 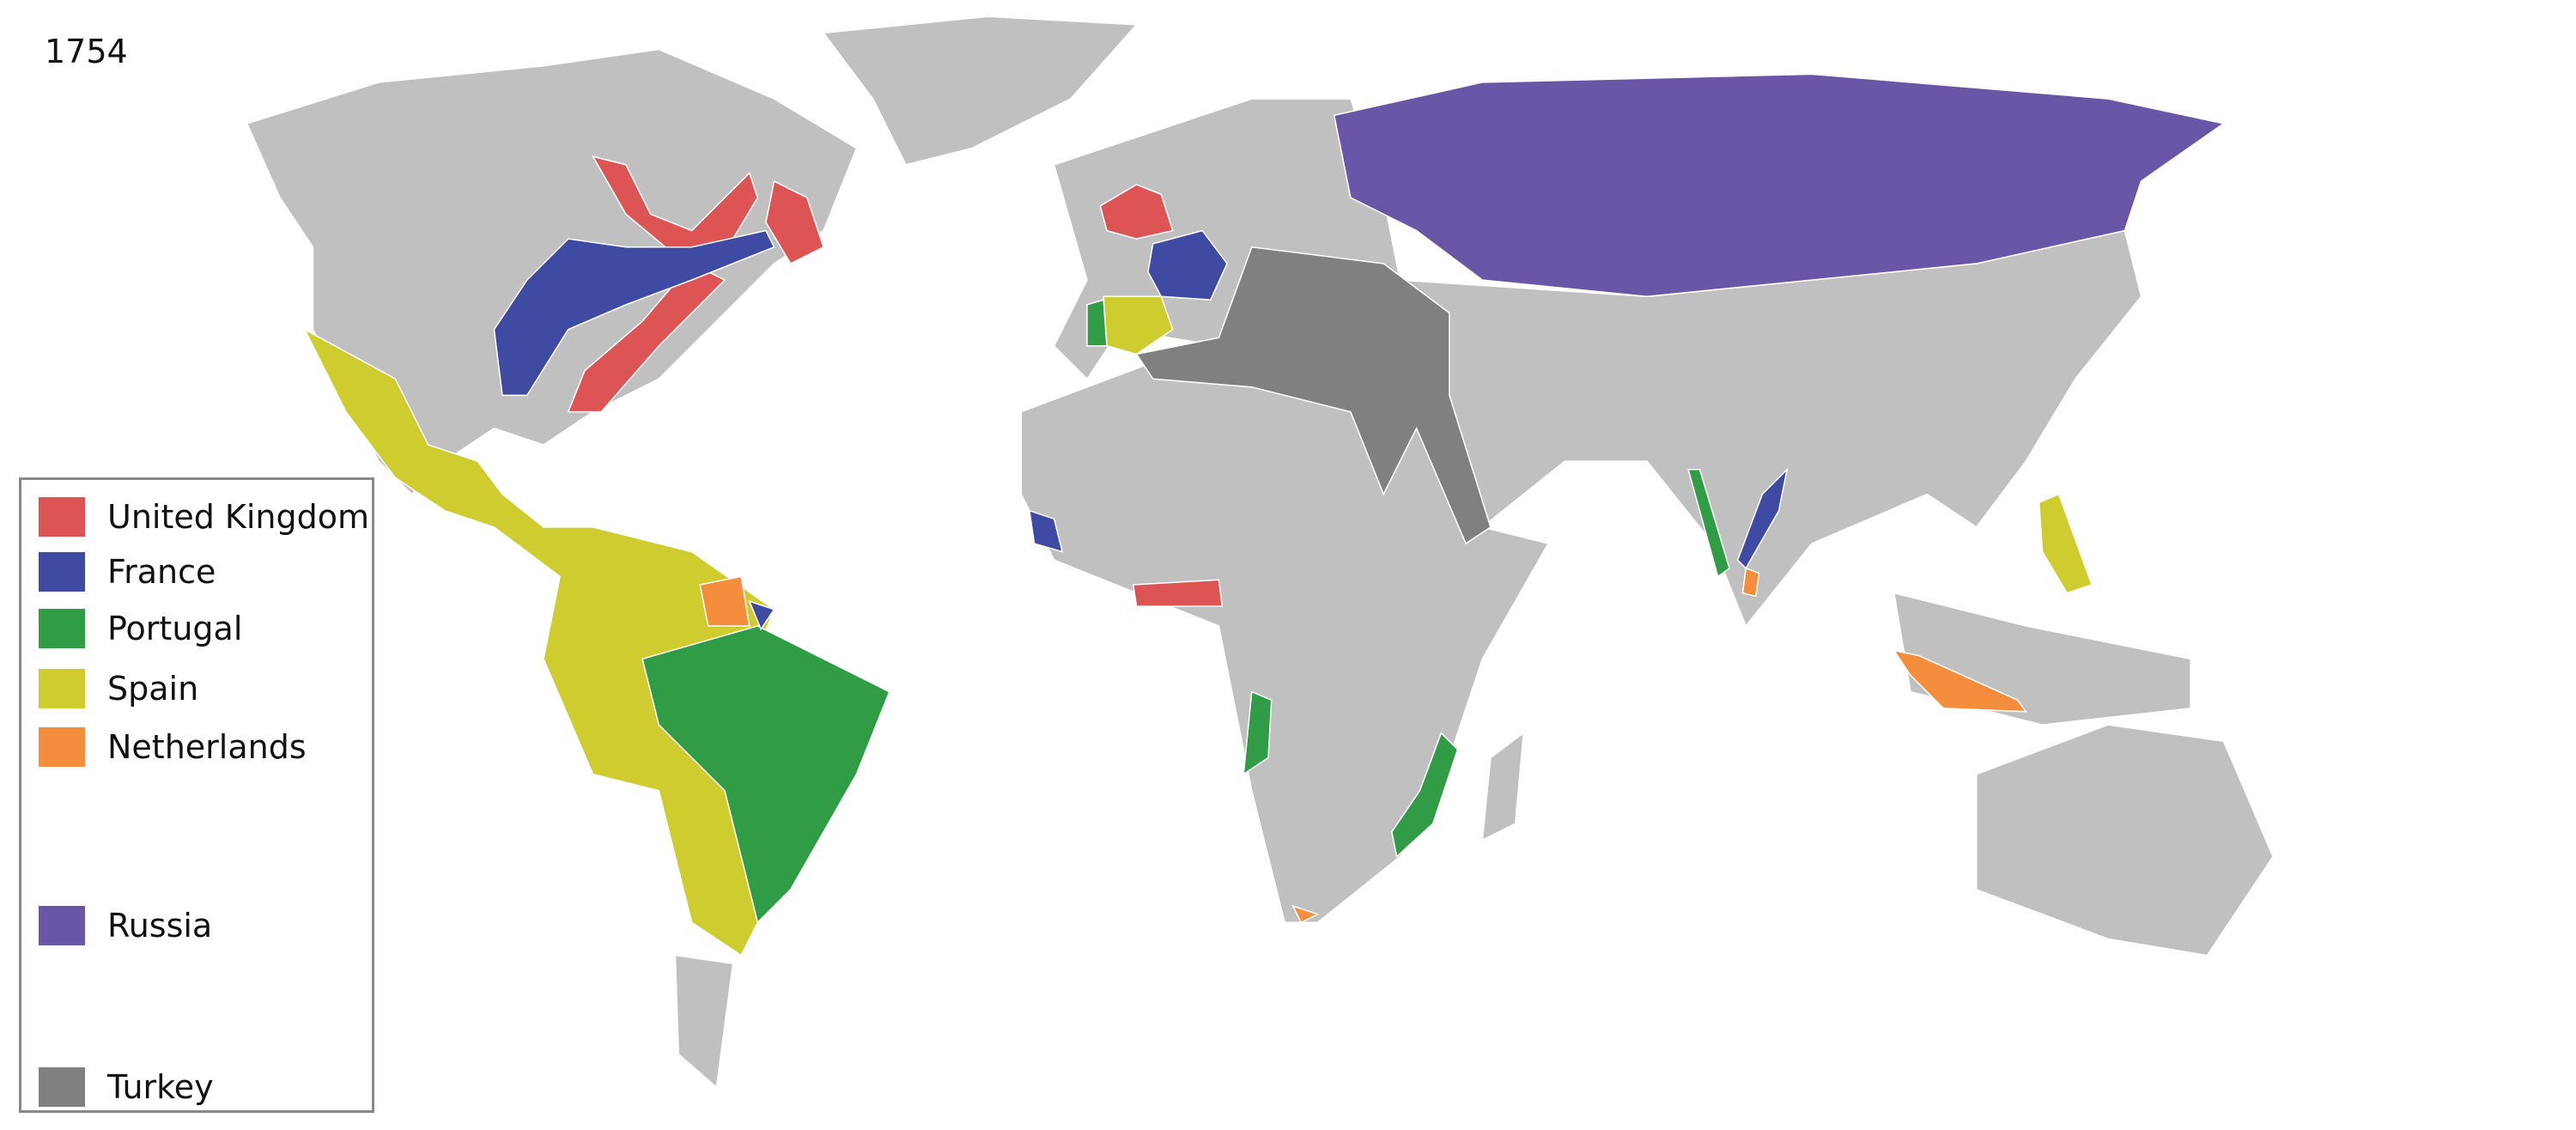 I want to click on spain-europe, so click(x=1138, y=325).